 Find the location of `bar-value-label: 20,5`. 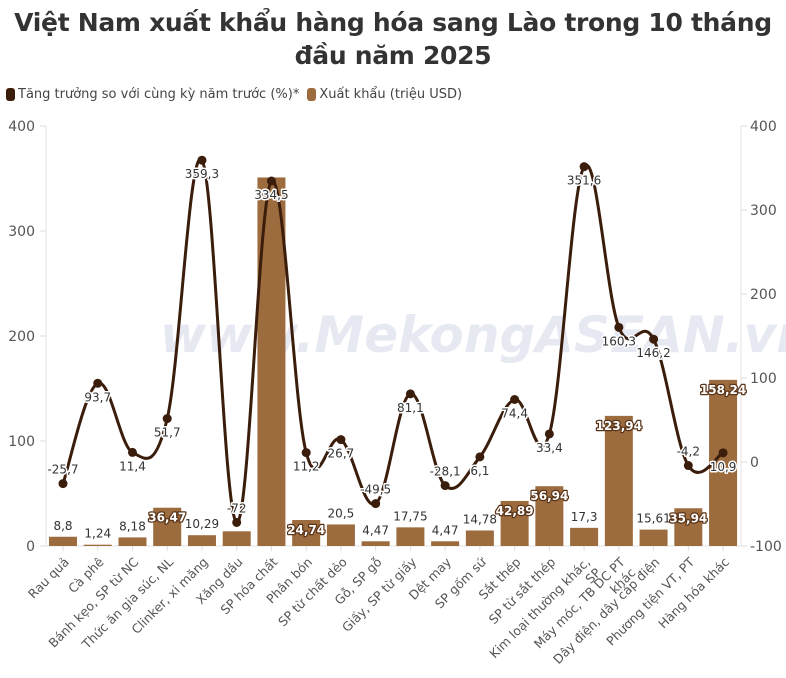

bar-value-label: 20,5 is located at coordinates (341, 513).